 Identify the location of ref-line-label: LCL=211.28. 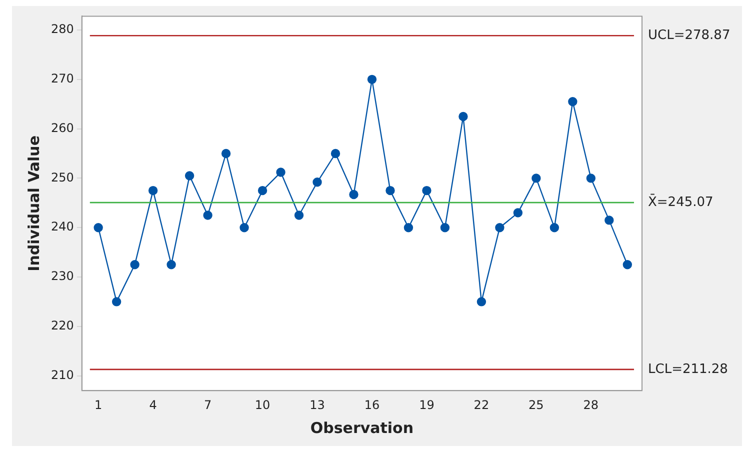
(688, 369).